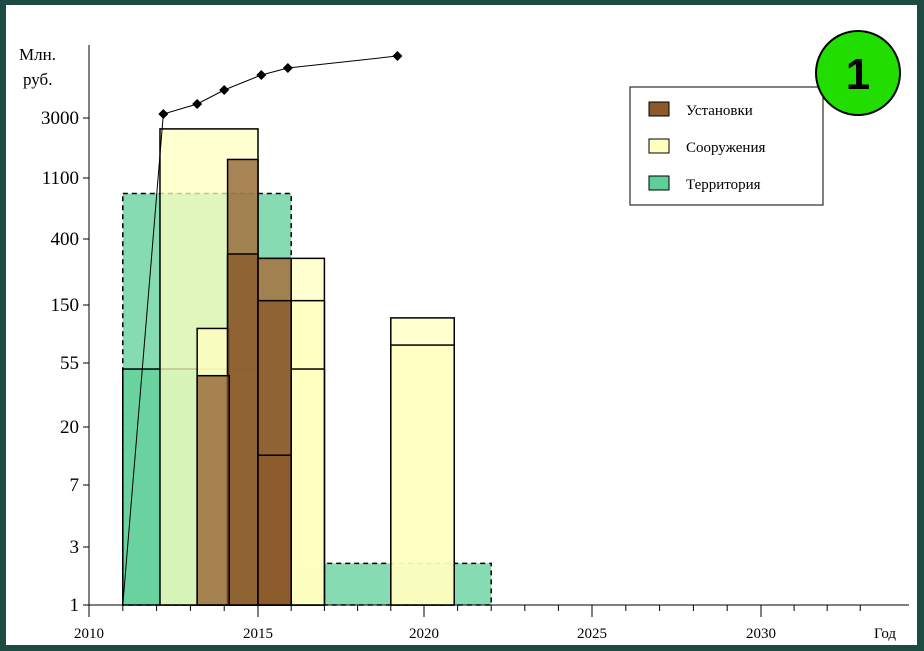 Image resolution: width=924 pixels, height=651 pixels. What do you see at coordinates (69, 427) in the screenshot?
I see `y-tick-label-3: 20` at bounding box center [69, 427].